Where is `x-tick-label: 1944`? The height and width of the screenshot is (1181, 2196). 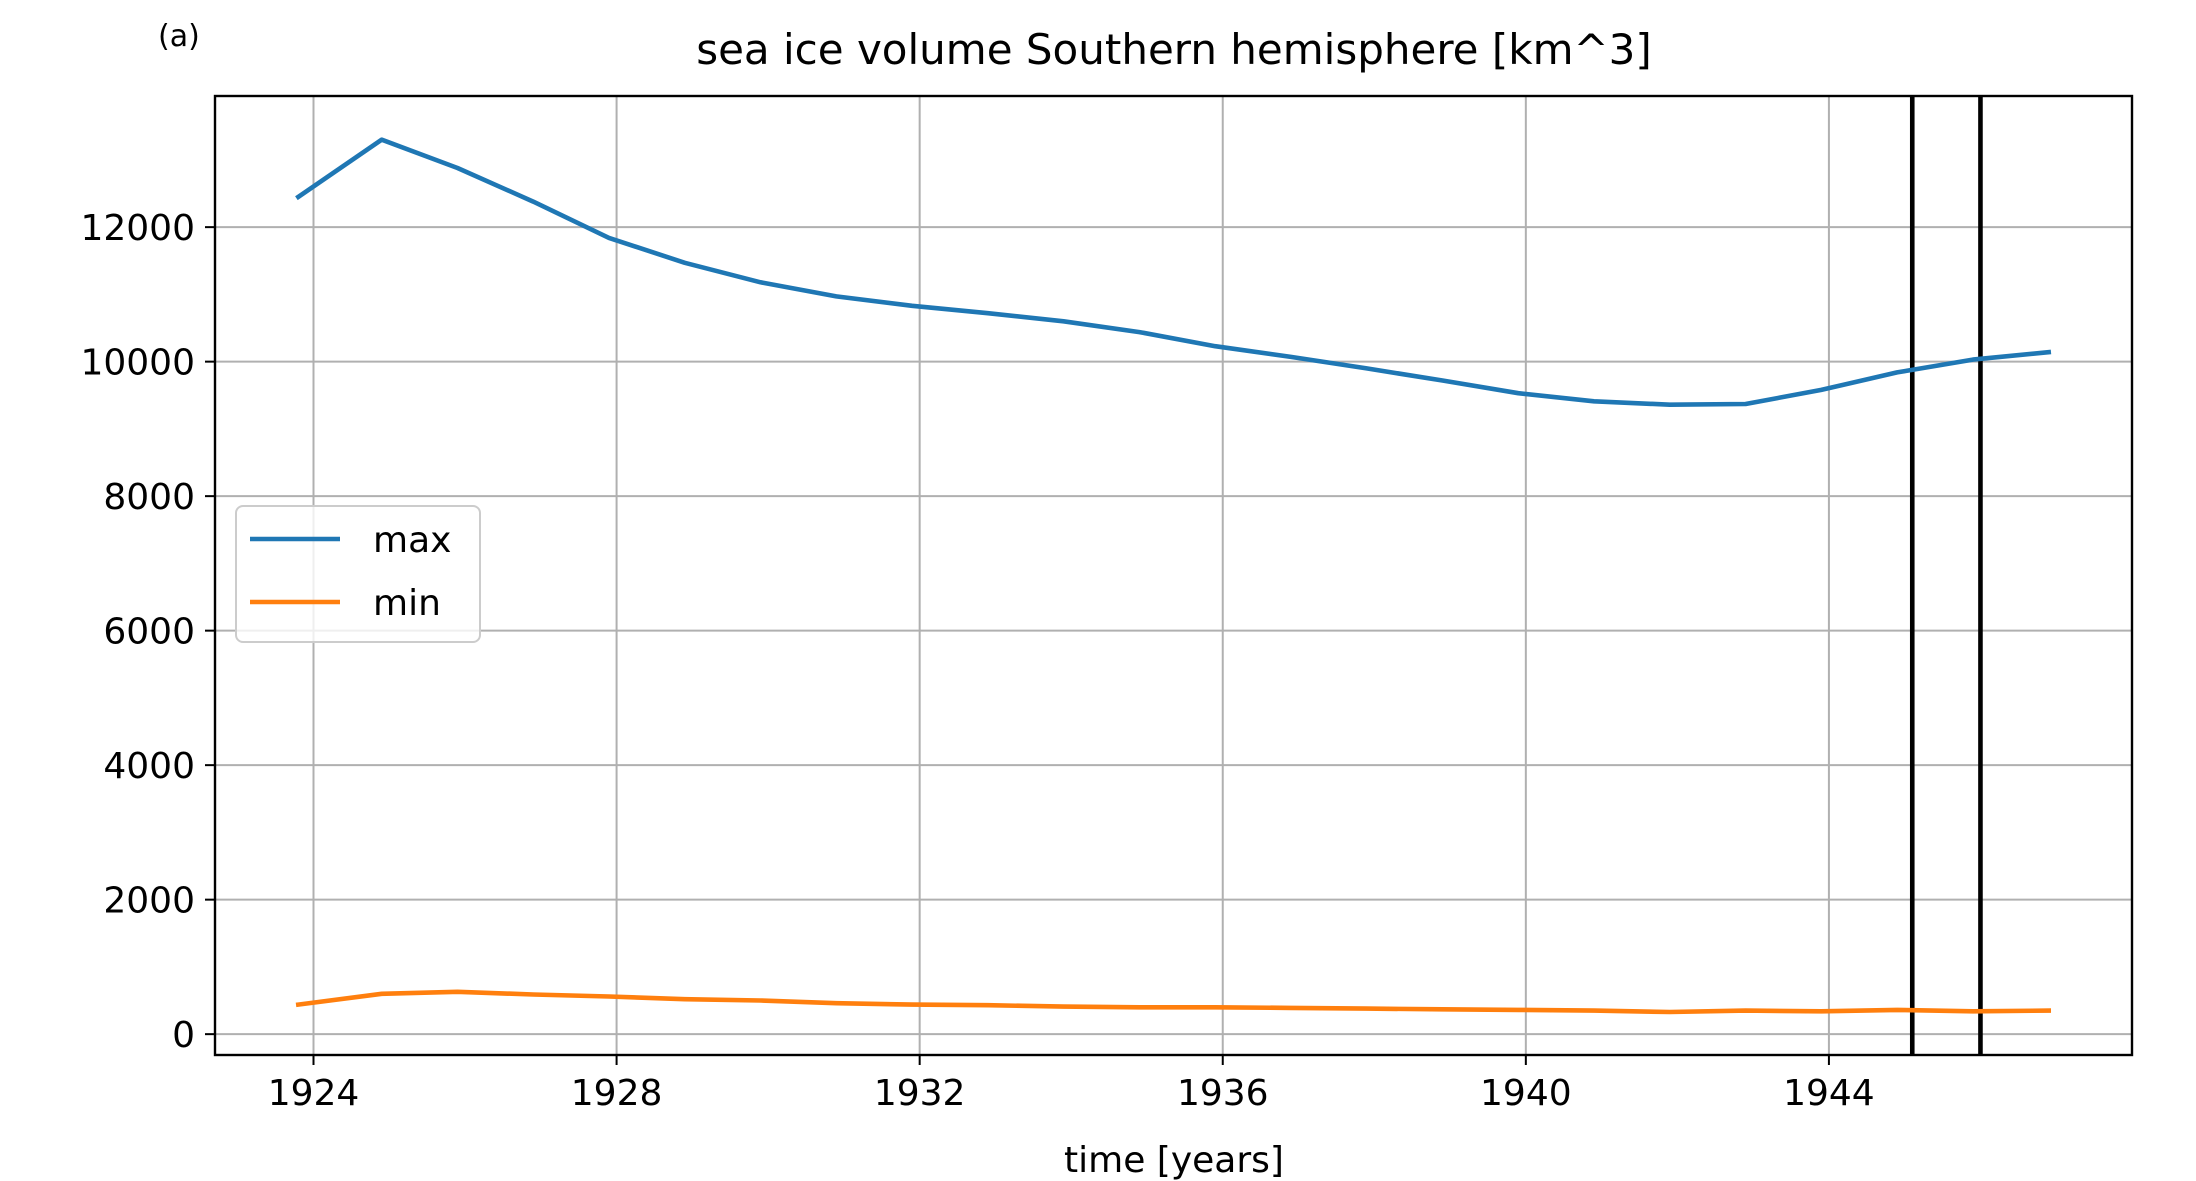
x-tick-label: 1944 is located at coordinates (1829, 1093).